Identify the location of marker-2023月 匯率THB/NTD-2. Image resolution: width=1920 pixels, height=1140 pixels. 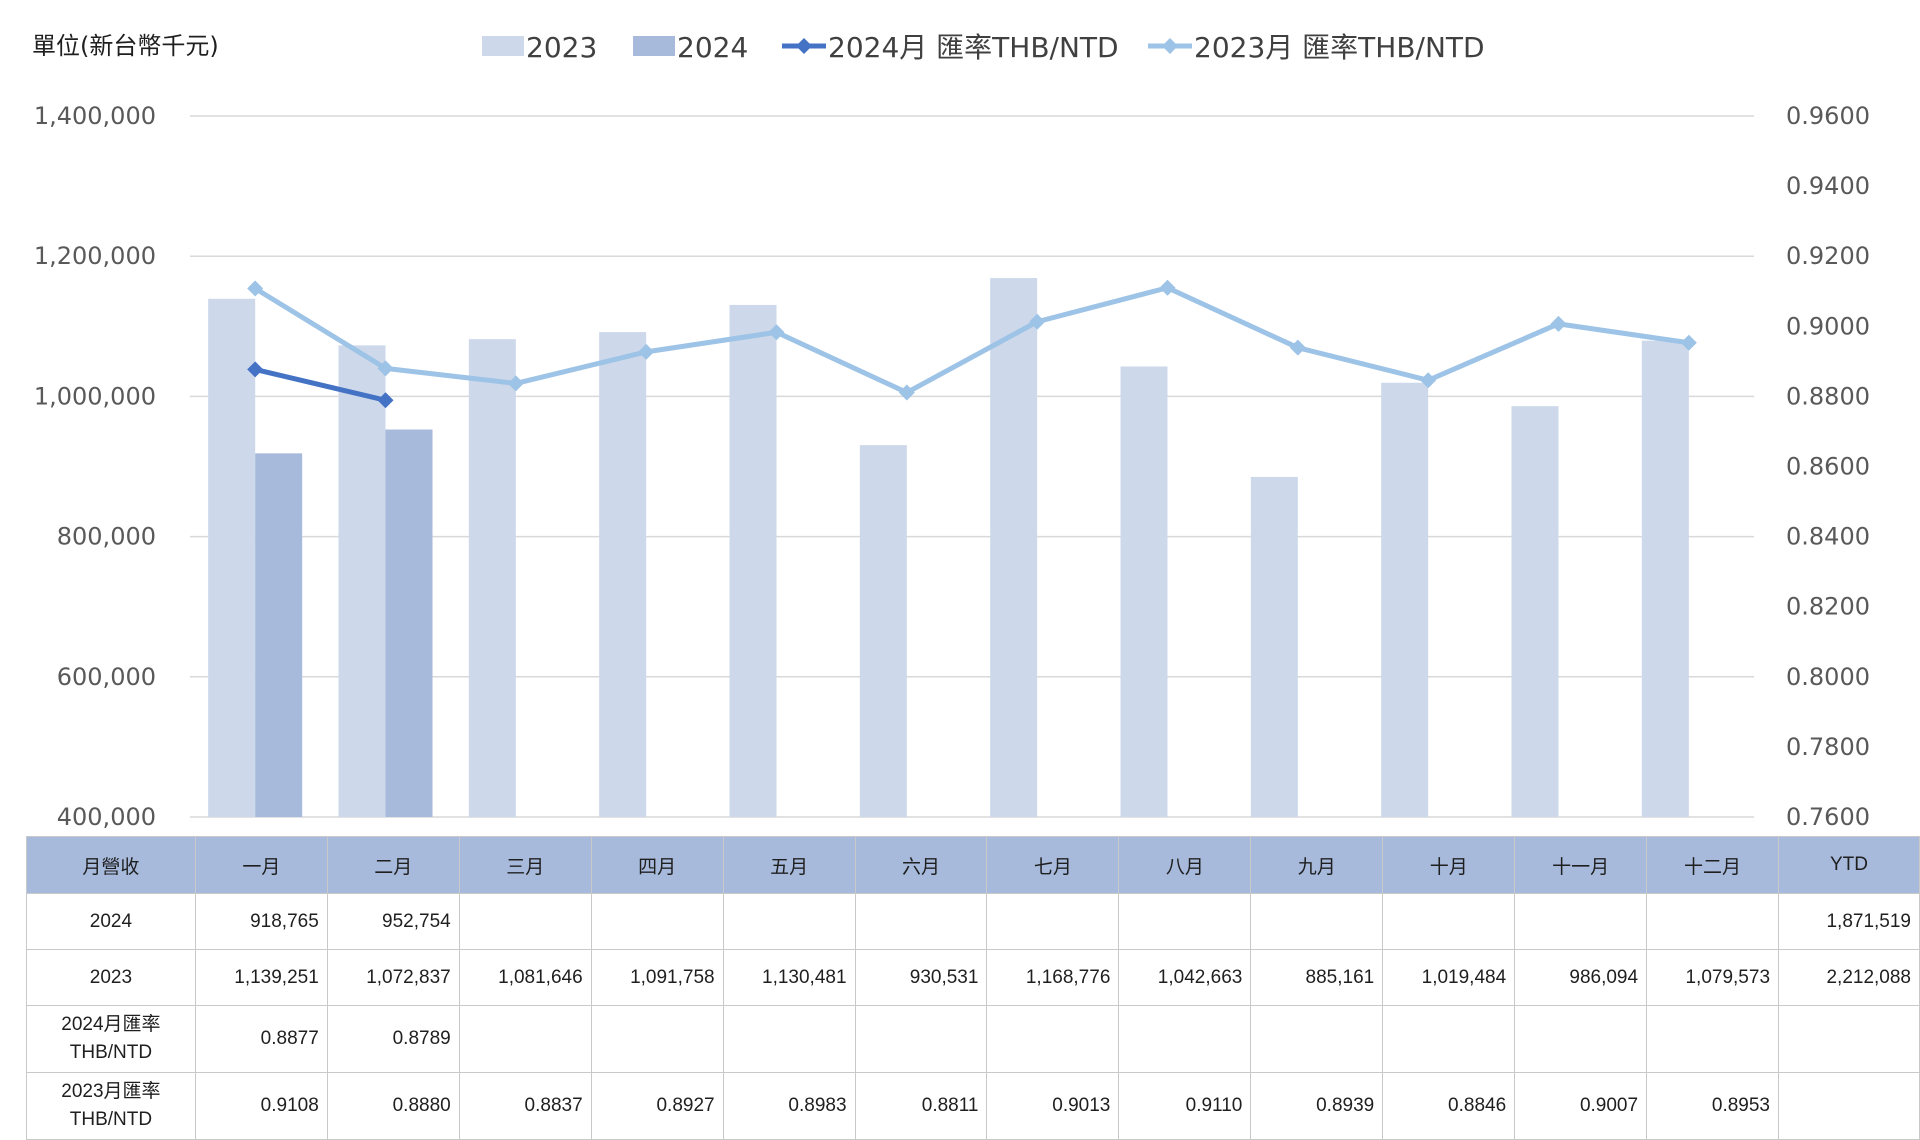
(385, 368).